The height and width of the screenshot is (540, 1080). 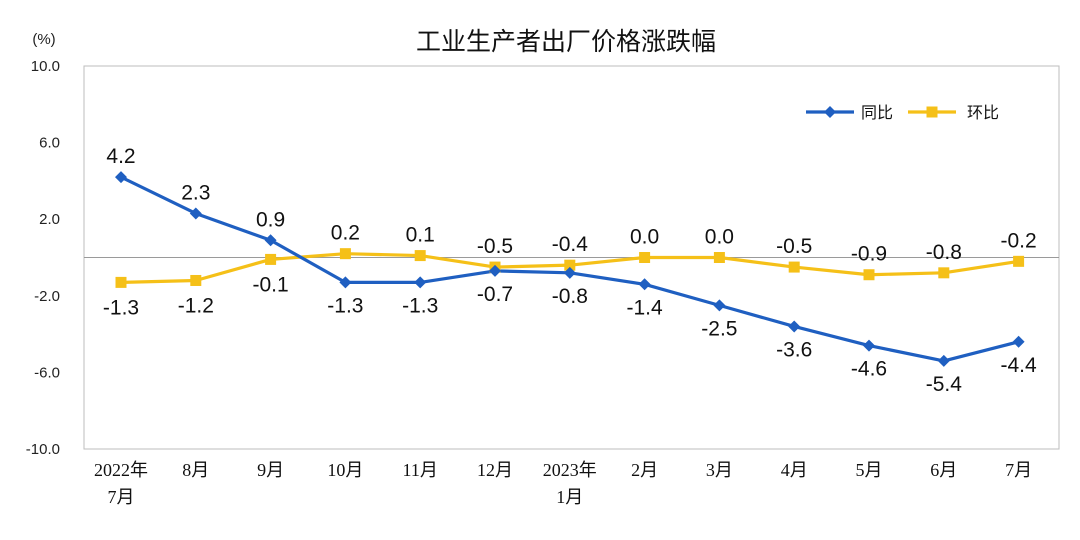 What do you see at coordinates (121, 307) in the screenshot?
I see `data-label-mom: -1.3` at bounding box center [121, 307].